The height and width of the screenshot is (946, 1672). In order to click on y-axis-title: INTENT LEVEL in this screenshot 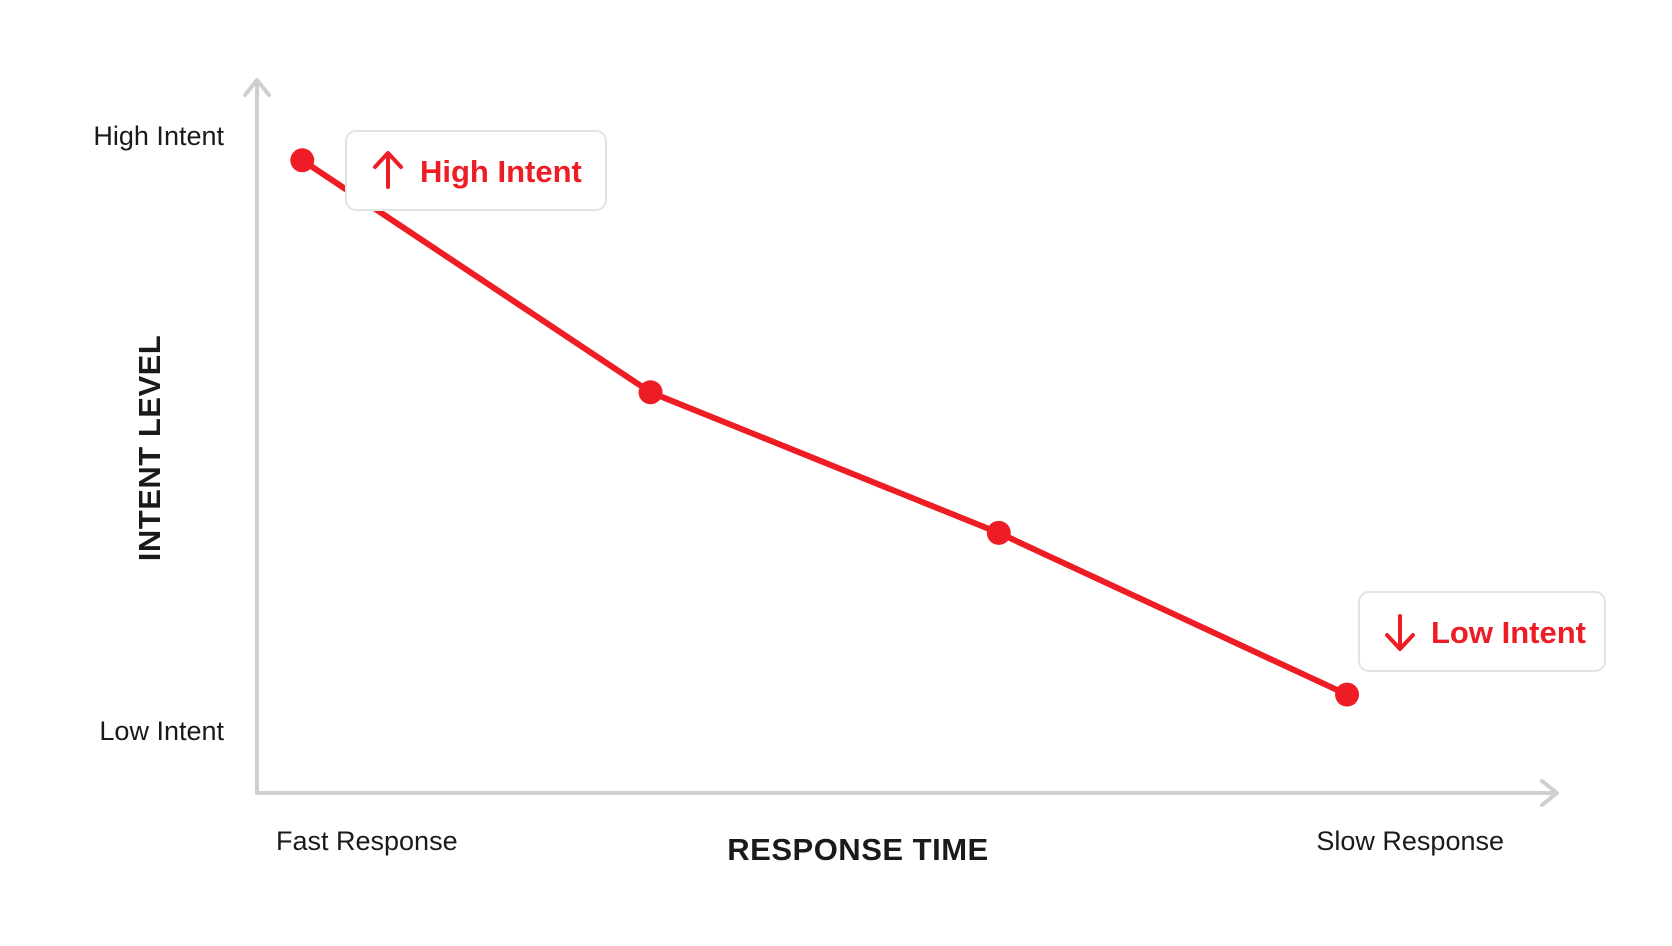, I will do `click(149, 448)`.